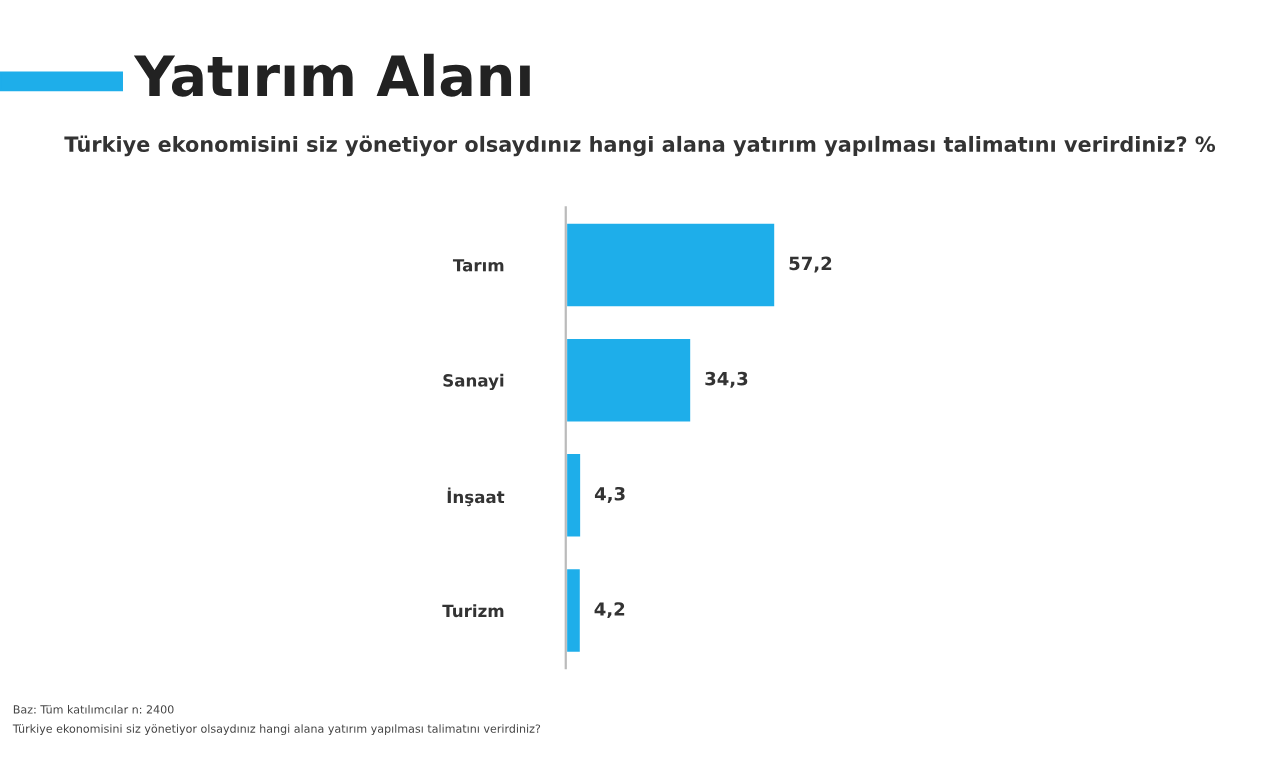 This screenshot has width=1280, height=768. I want to click on y-tick-label: Tarım, so click(478, 265).